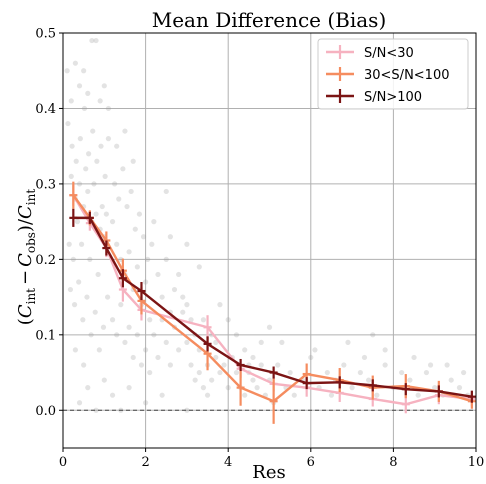 The width and height of the screenshot is (486, 484). What do you see at coordinates (393, 462) in the screenshot?
I see `x-tick-label: 8` at bounding box center [393, 462].